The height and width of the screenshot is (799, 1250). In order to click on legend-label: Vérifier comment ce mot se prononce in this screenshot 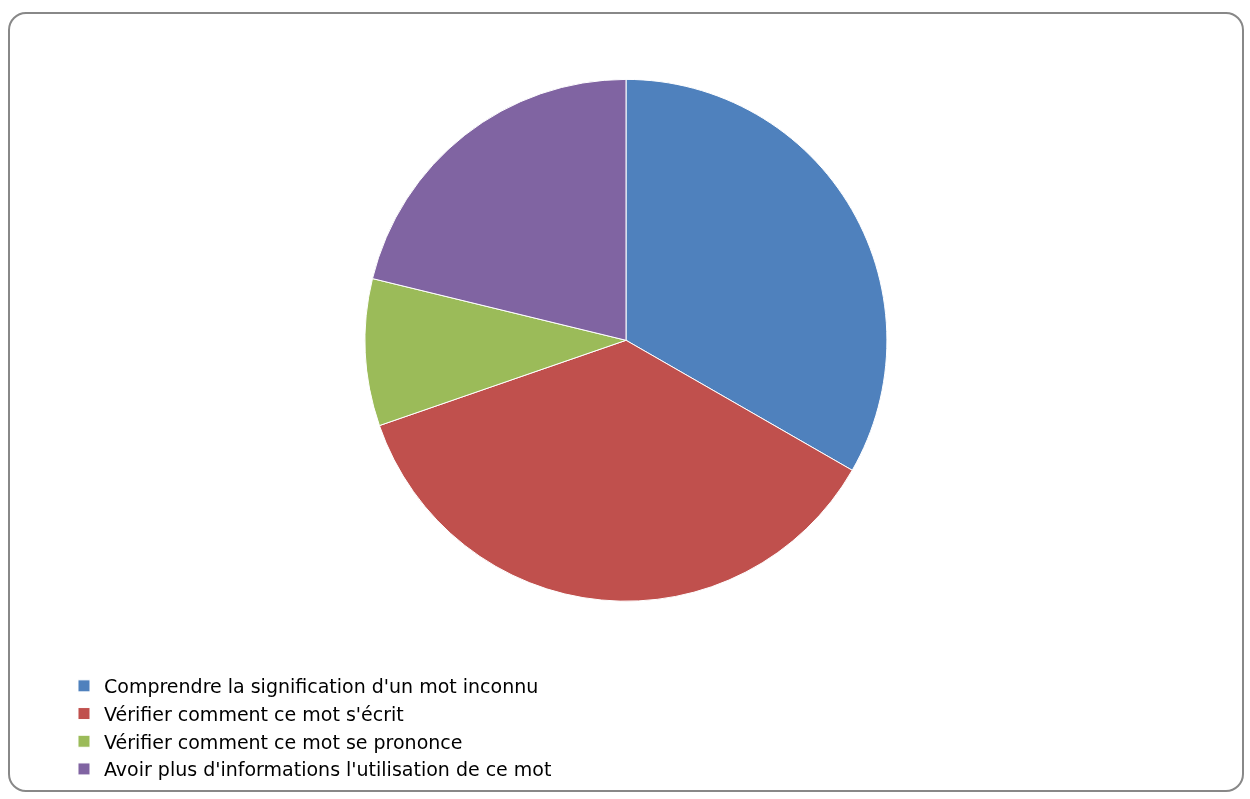, I will do `click(283, 741)`.